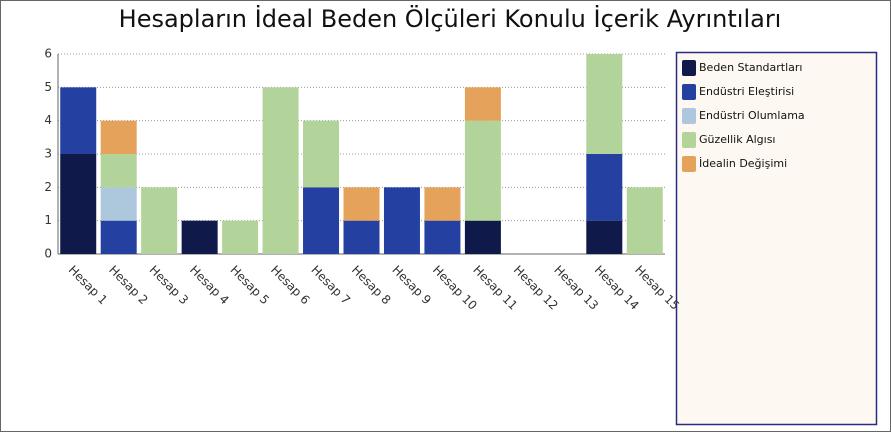 The height and width of the screenshot is (434, 891). I want to click on y-tick-label: 6, so click(48, 54).